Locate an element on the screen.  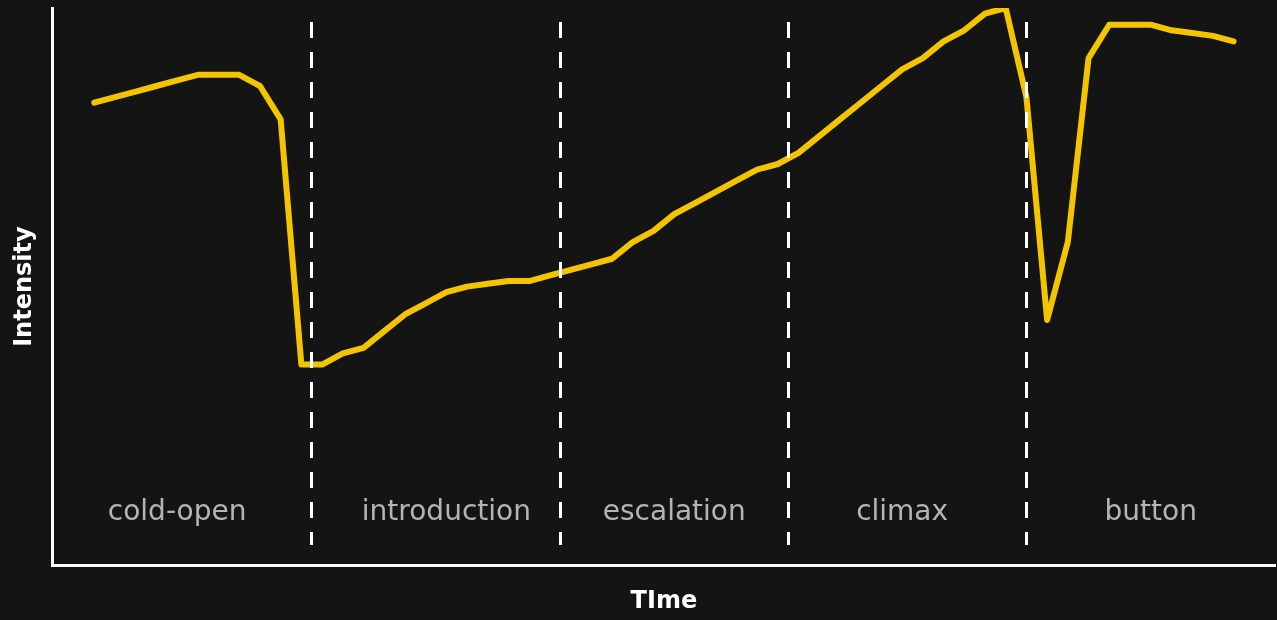
x-tick-label: button is located at coordinates (1150, 511).